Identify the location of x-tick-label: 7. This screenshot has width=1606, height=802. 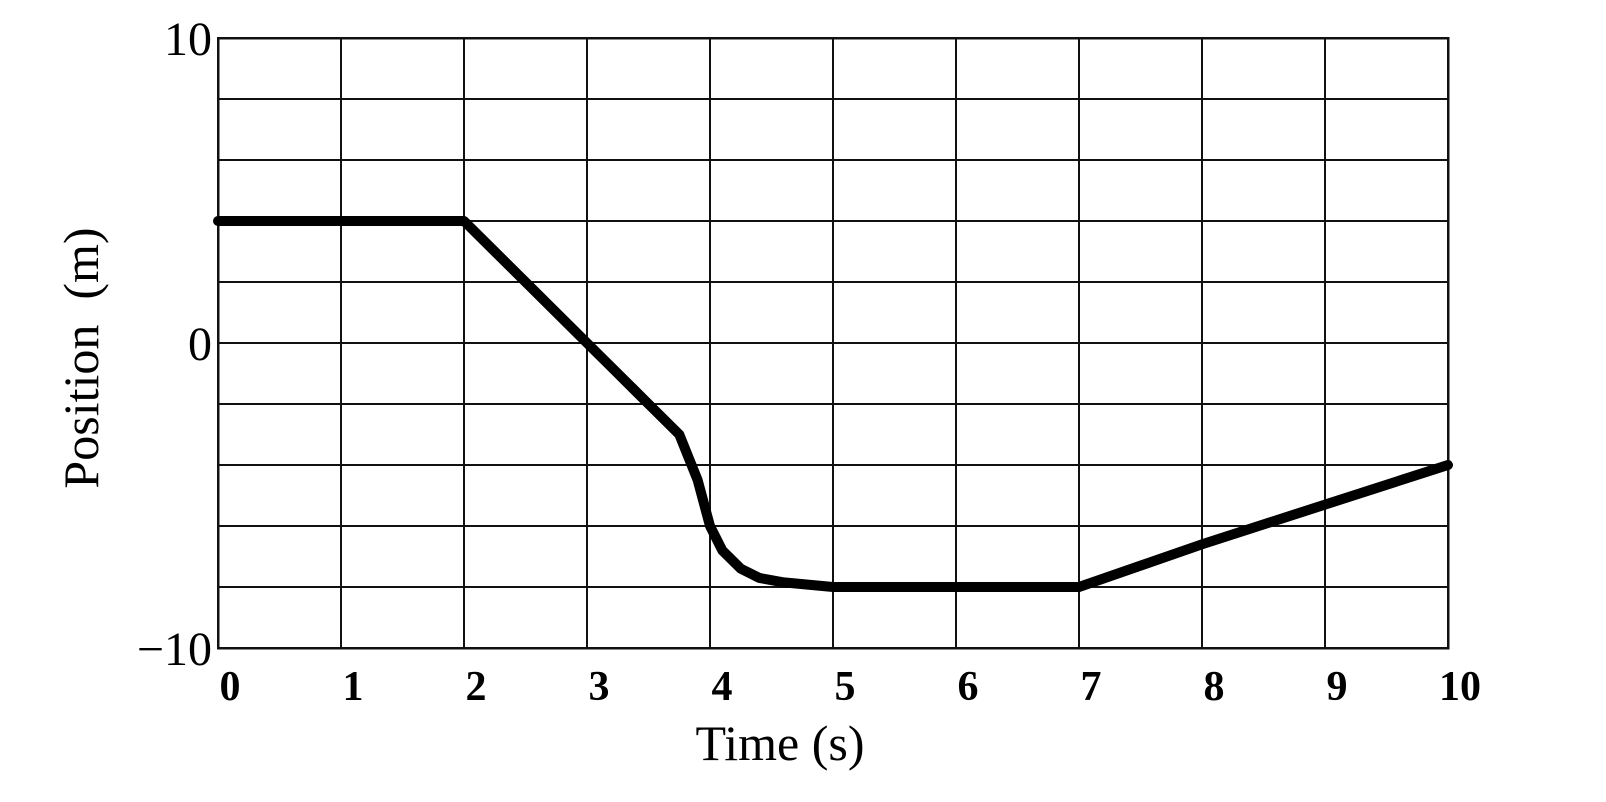
(1091, 687).